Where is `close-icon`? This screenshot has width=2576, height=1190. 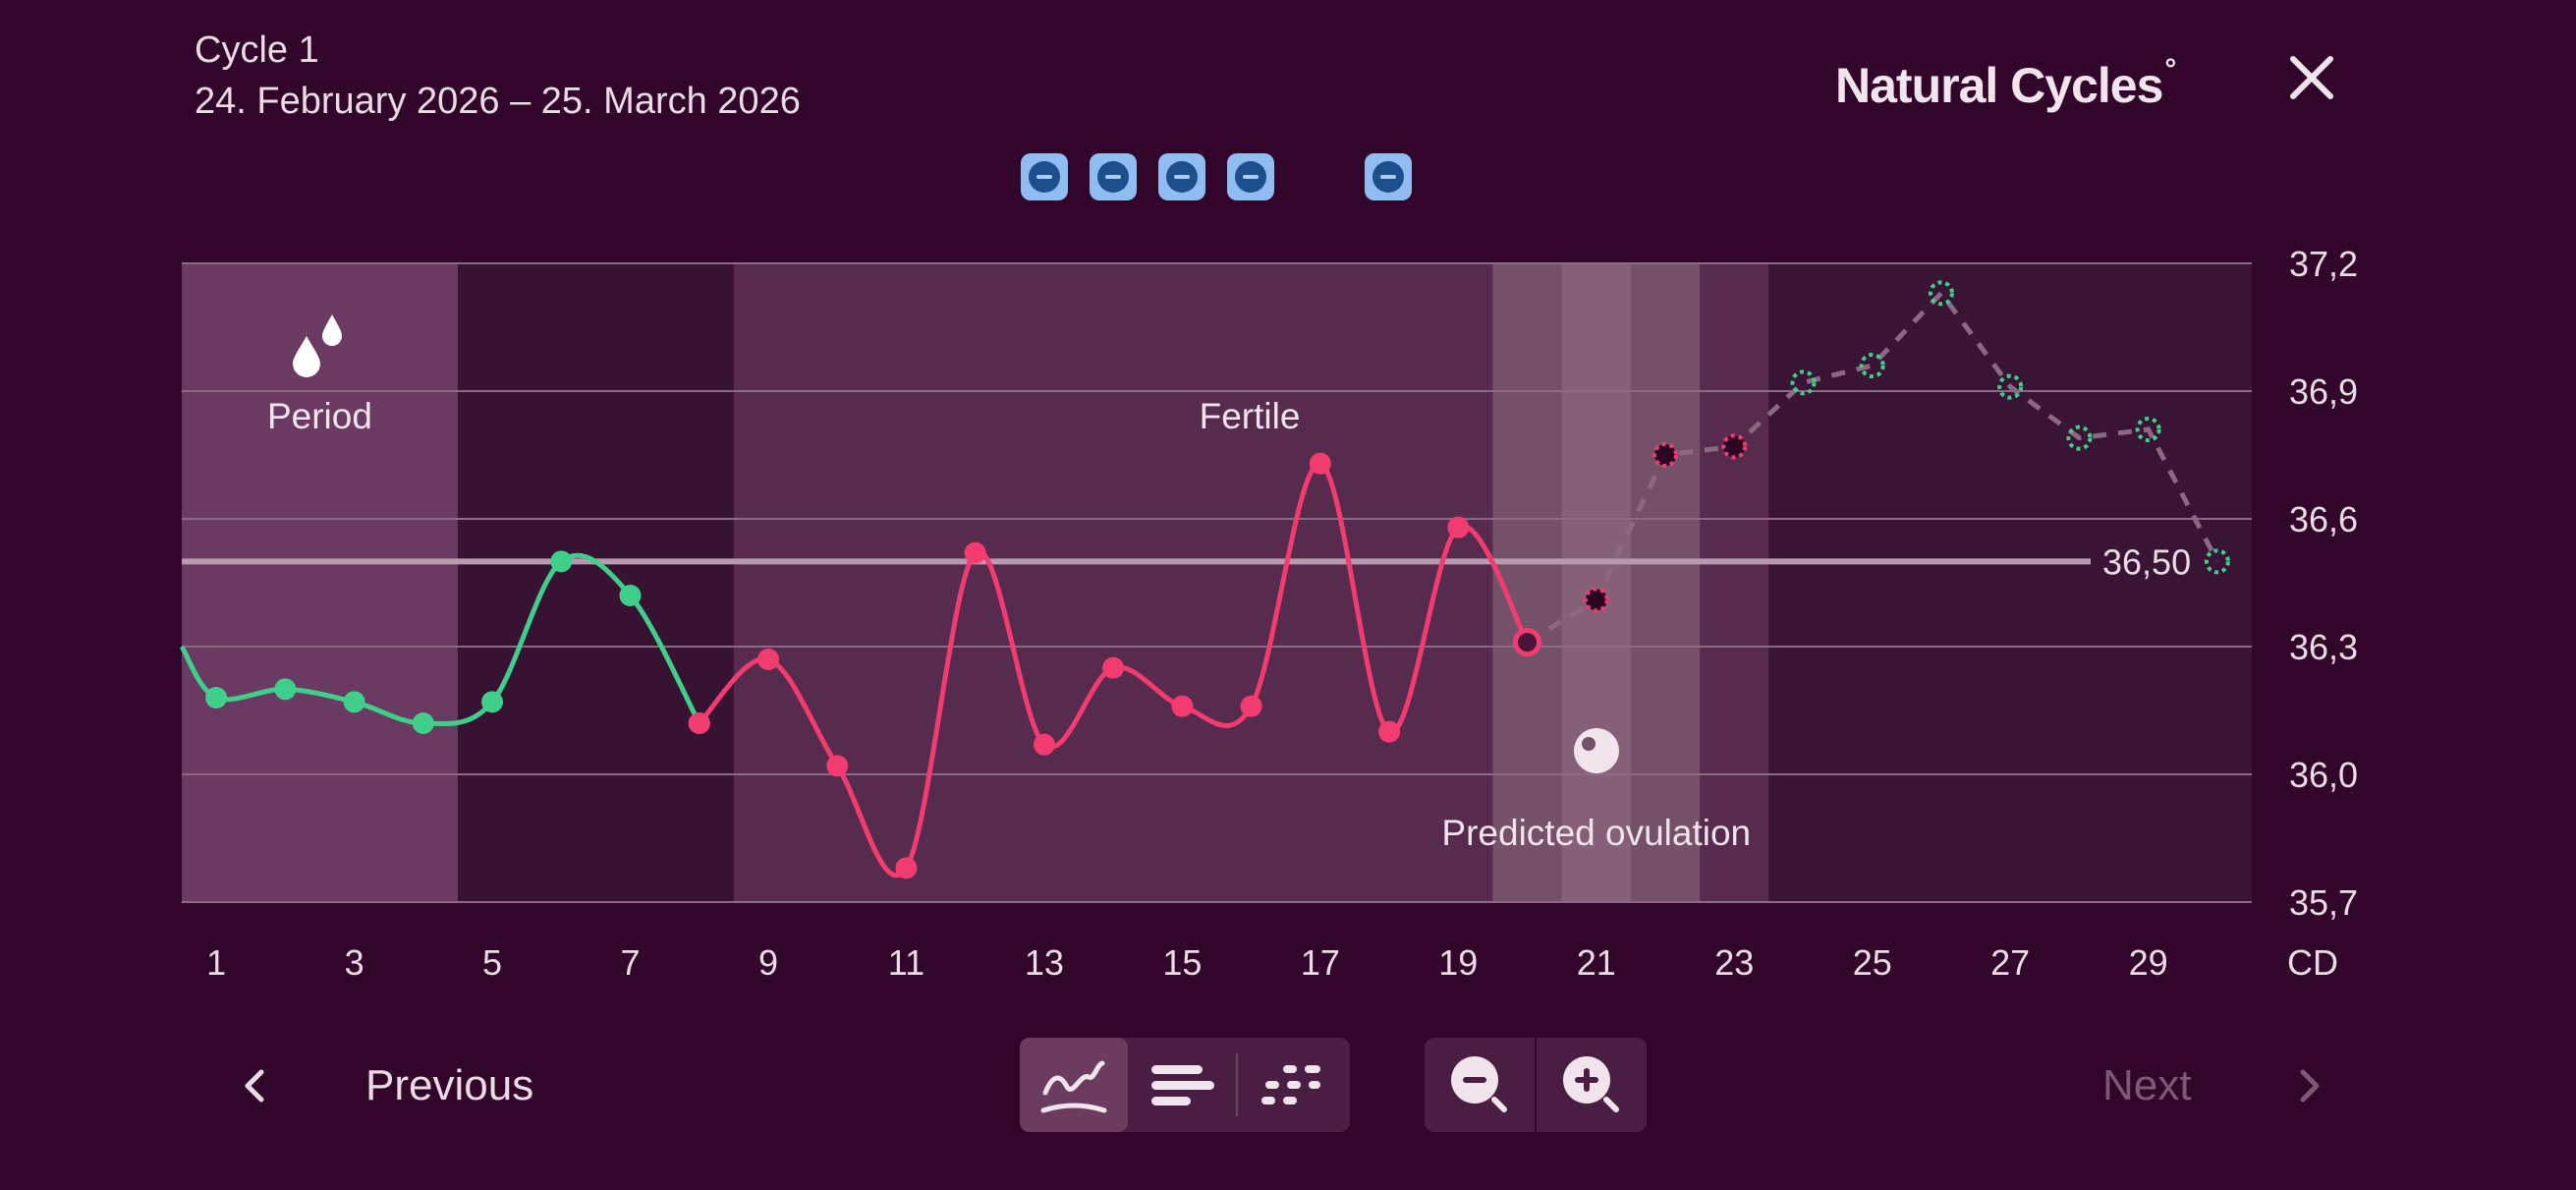 close-icon is located at coordinates (2311, 77).